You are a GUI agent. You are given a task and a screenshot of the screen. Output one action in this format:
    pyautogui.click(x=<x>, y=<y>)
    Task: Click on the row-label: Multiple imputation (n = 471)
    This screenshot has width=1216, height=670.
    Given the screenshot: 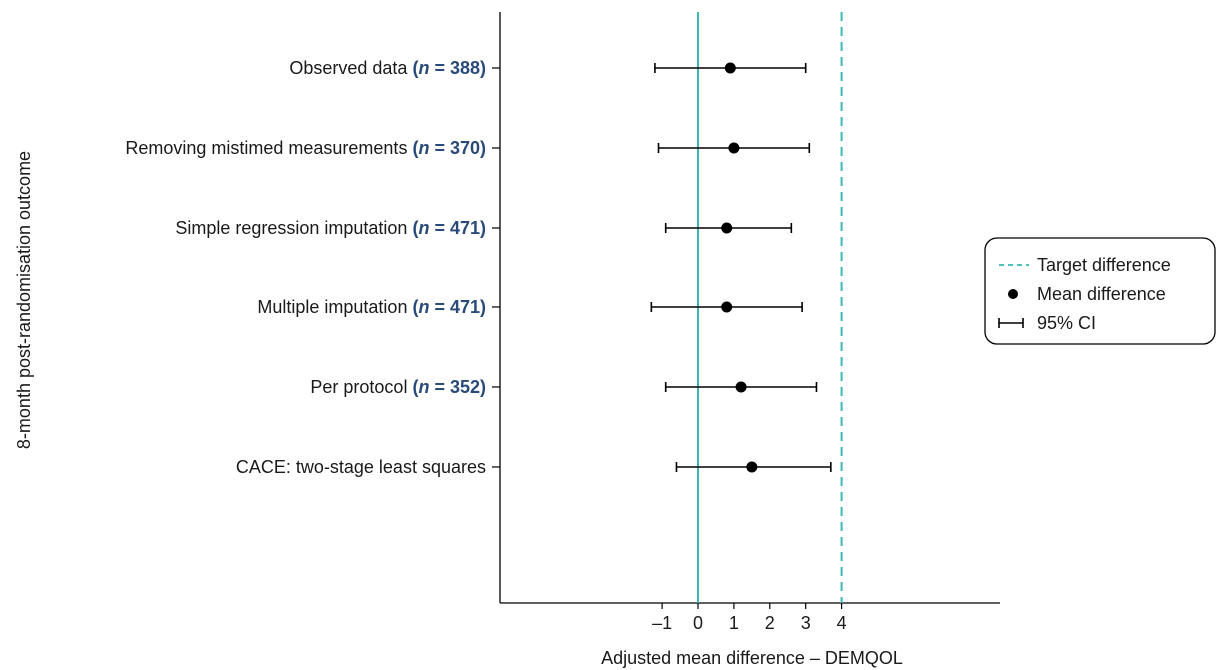 What is the action you would take?
    pyautogui.click(x=371, y=307)
    